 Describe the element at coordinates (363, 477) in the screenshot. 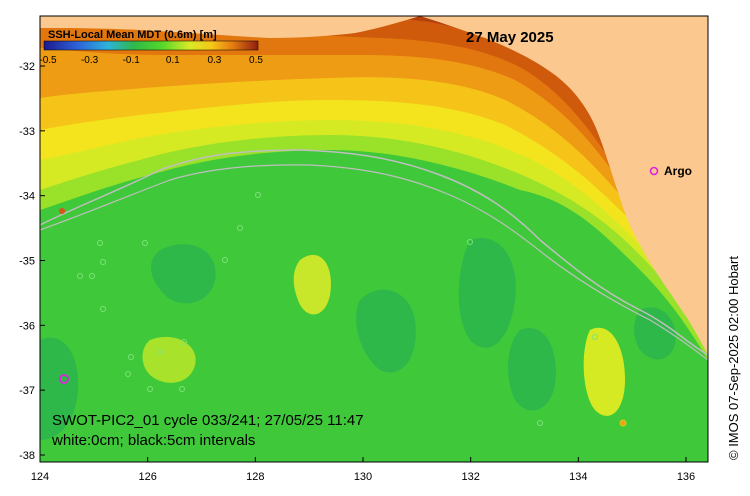

I see `x-tick-label: 130` at that location.